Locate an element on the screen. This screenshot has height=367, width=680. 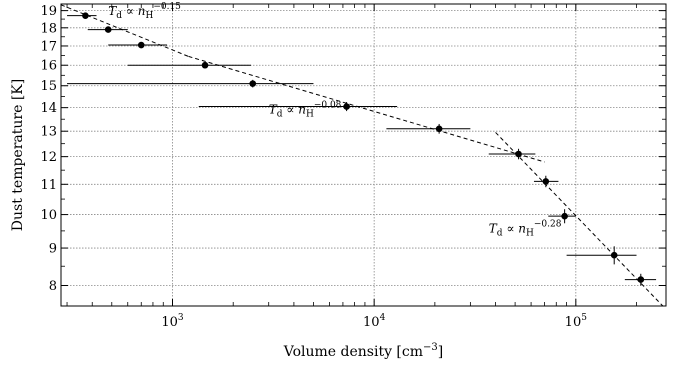
y-tick-label: 15 is located at coordinates (48, 86).